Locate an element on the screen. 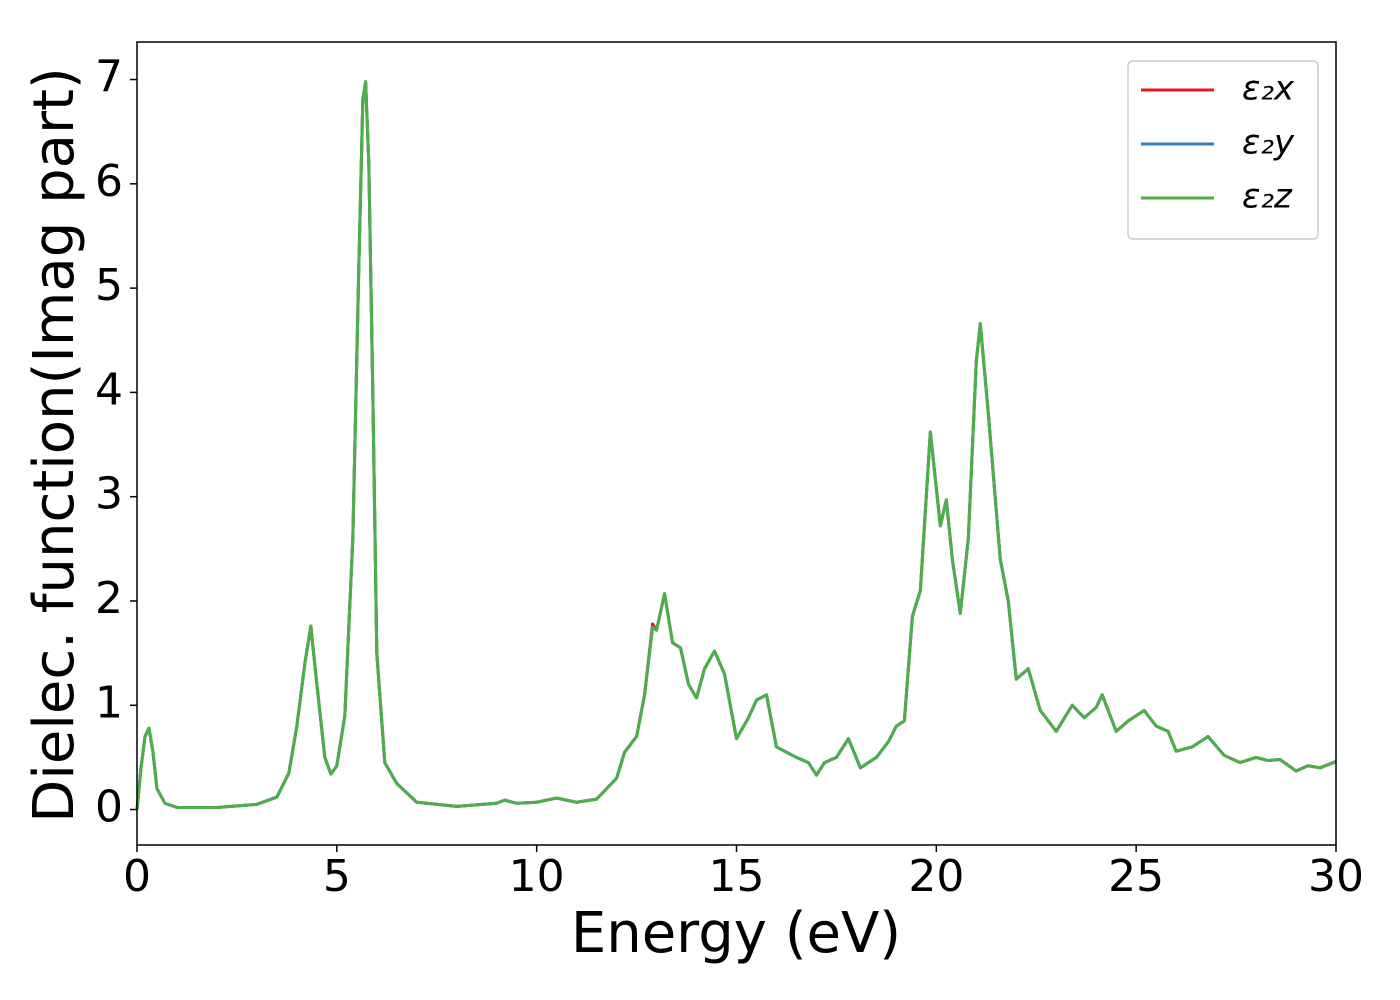  y-tick-label: 2 is located at coordinates (109, 598).